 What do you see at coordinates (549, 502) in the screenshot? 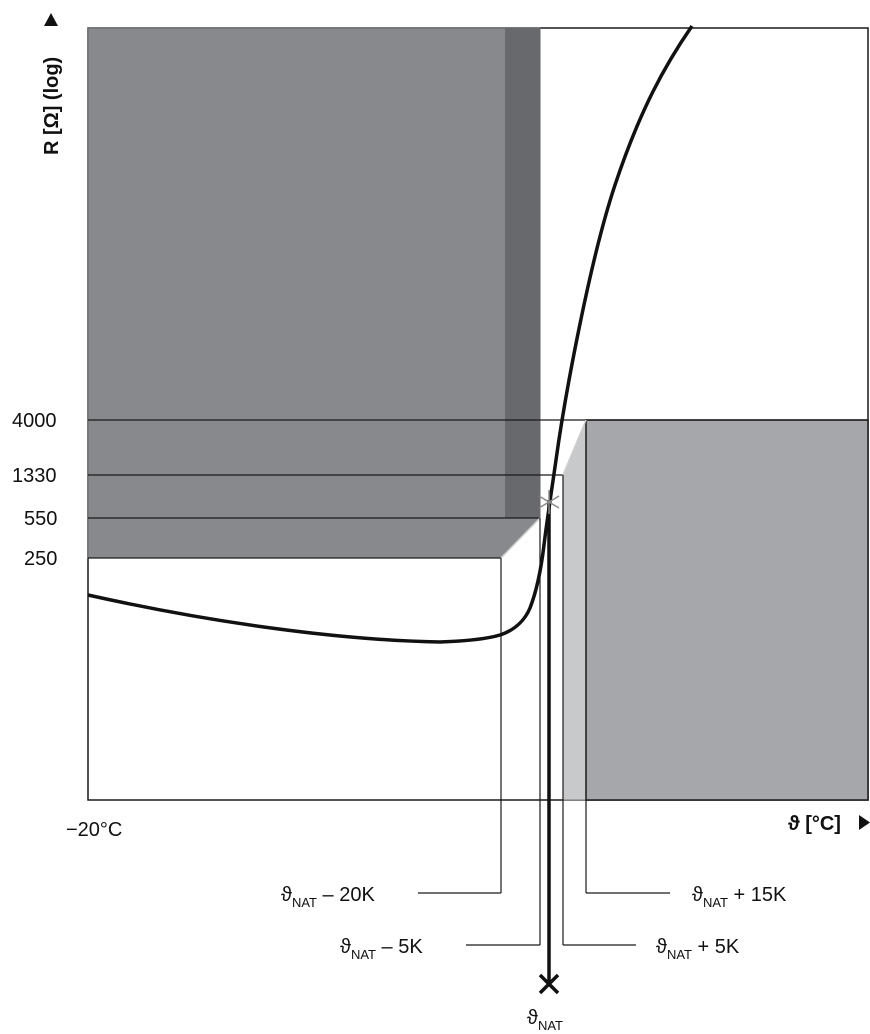
I see `star-marker` at bounding box center [549, 502].